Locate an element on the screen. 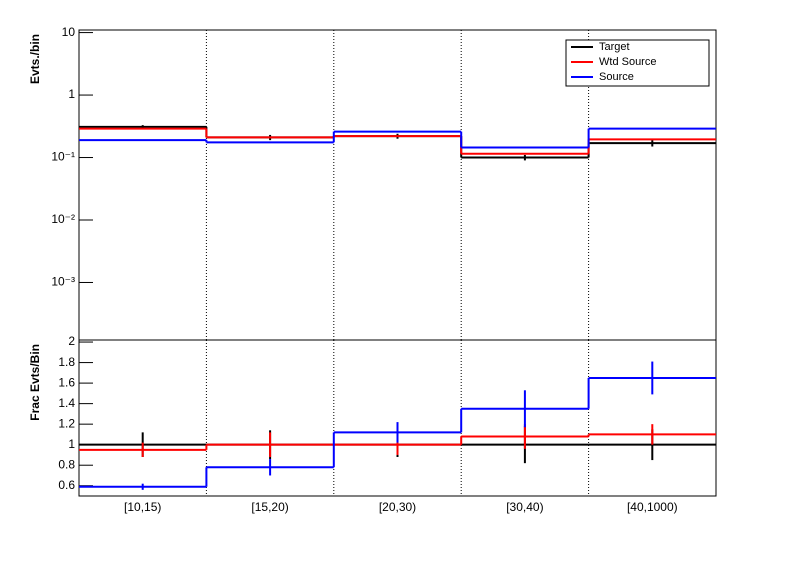  y-tick-label: 1.6 is located at coordinates (66, 382).